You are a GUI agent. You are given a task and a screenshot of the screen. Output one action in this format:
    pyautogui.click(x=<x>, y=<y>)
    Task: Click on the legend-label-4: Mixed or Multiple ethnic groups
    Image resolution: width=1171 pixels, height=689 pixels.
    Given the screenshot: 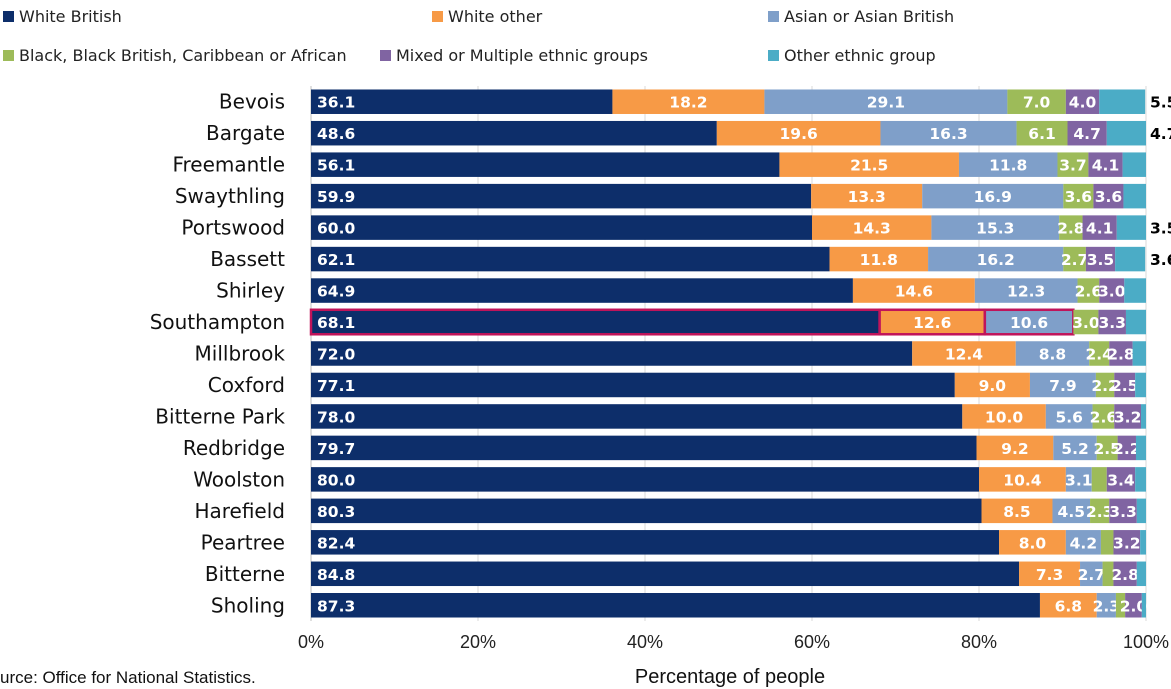 What is the action you would take?
    pyautogui.click(x=522, y=55)
    